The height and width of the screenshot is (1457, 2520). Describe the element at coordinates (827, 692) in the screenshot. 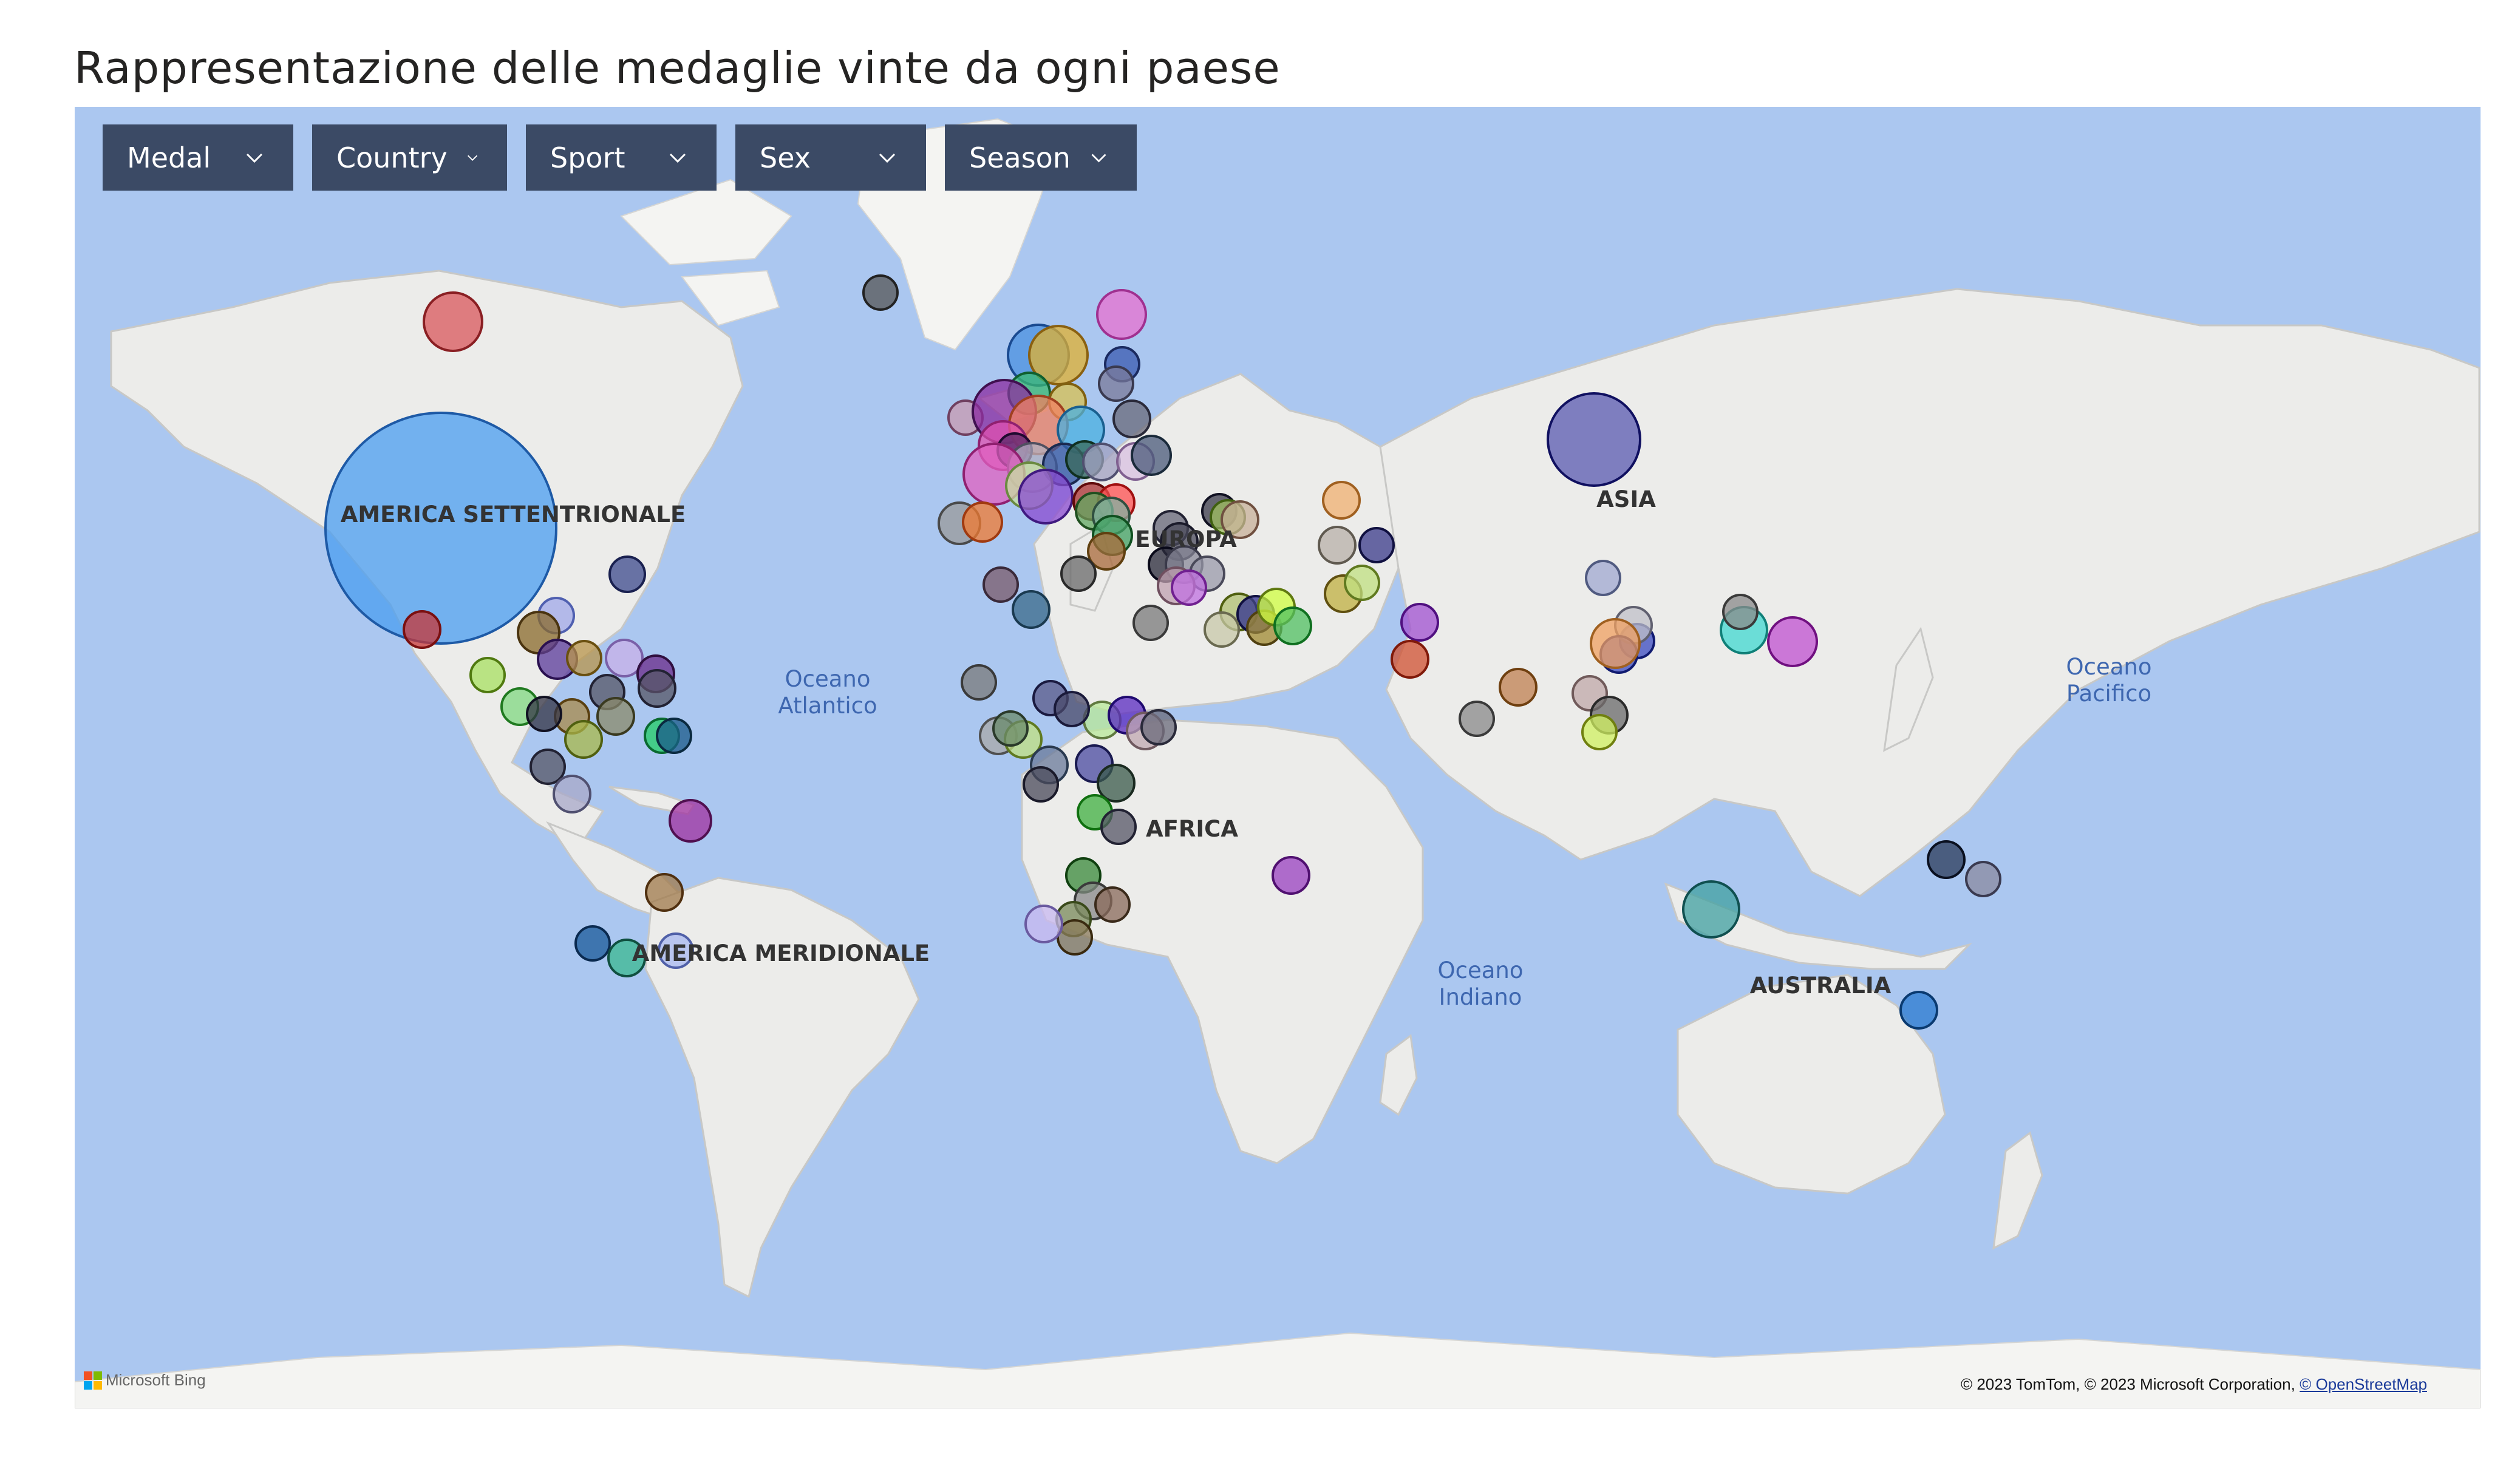

I see `label-atlantic-ocean: Oceano Atlantico` at that location.